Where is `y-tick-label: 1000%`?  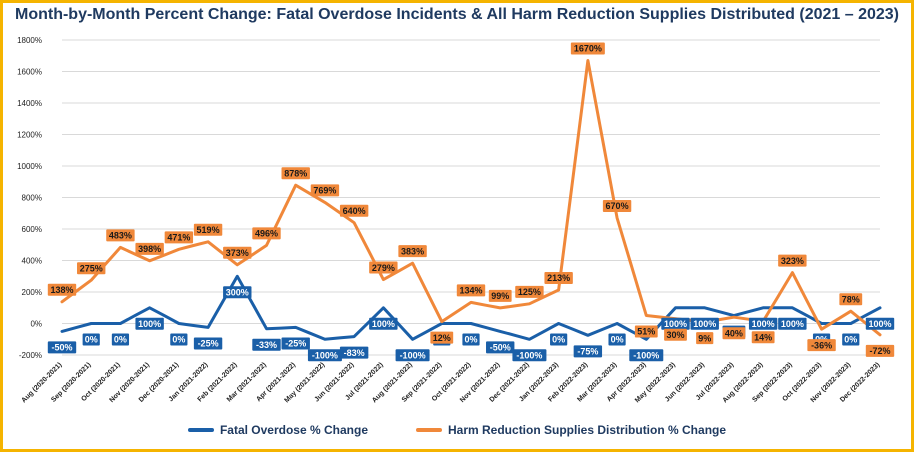
y-tick-label: 1000% is located at coordinates (29, 166).